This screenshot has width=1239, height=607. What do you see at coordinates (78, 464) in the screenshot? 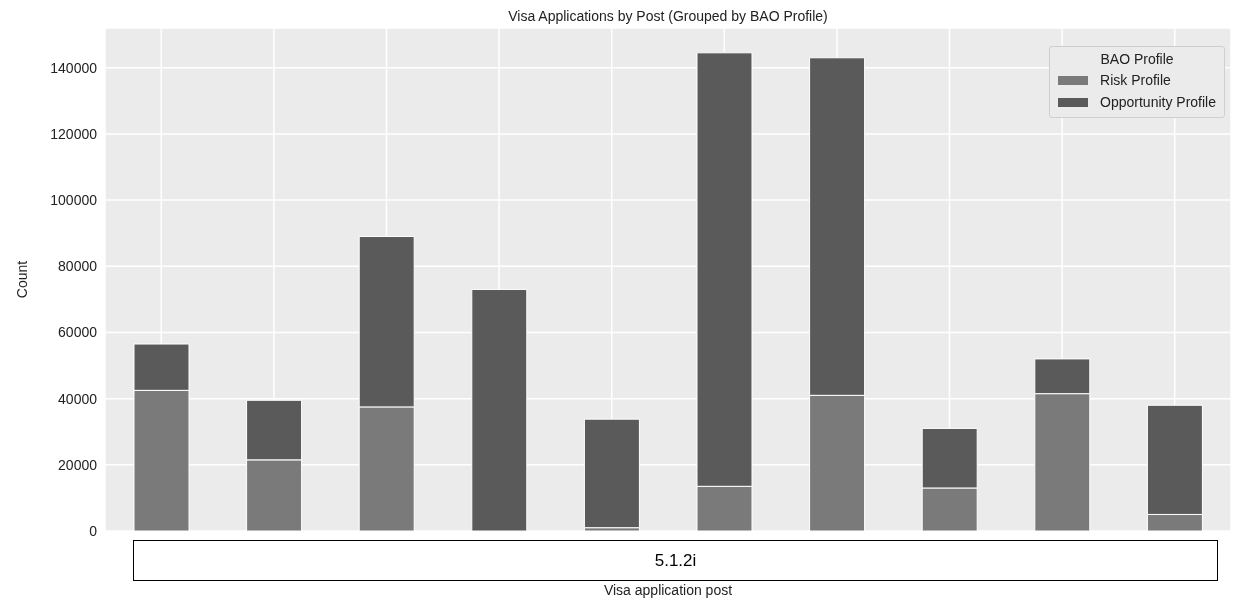
I see `y-tick-label: 20000` at bounding box center [78, 464].